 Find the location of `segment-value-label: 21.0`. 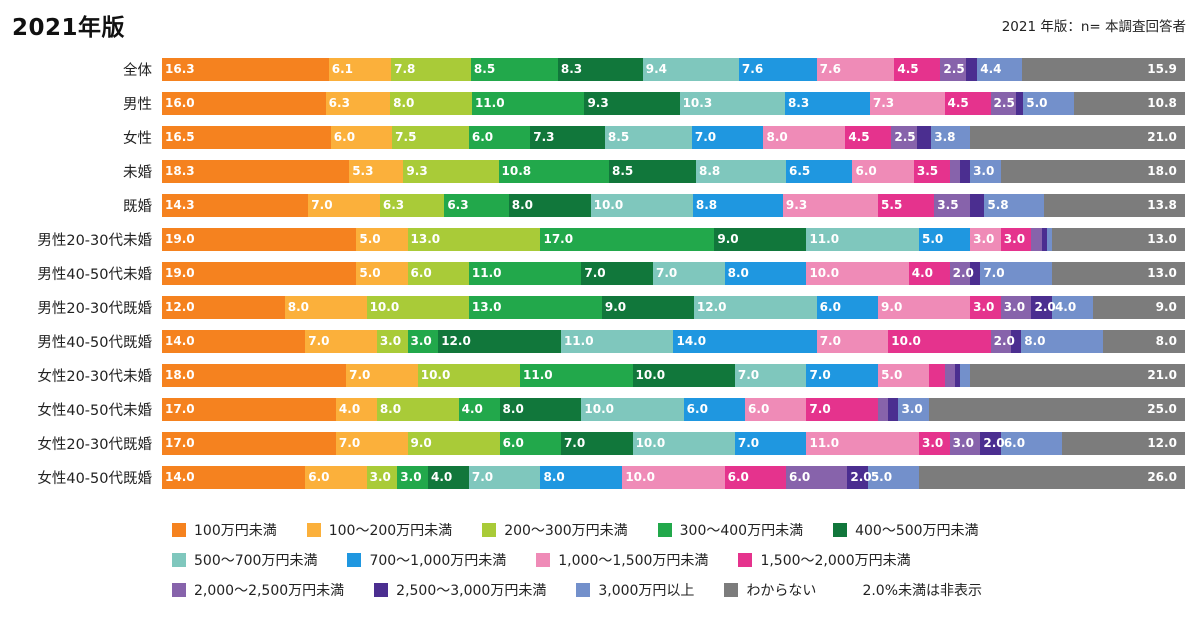

segment-value-label: 21.0 is located at coordinates (1162, 137).